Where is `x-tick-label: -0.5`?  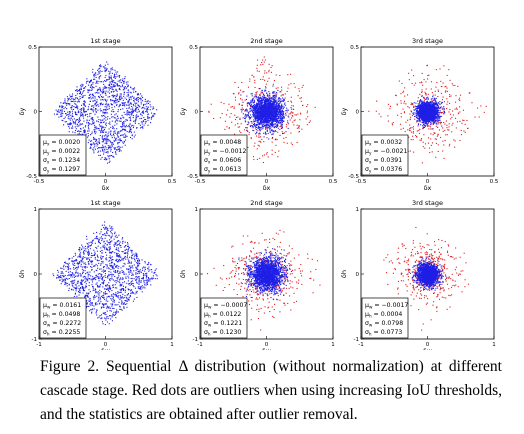 x-tick-label: -0.5 is located at coordinates (39, 182).